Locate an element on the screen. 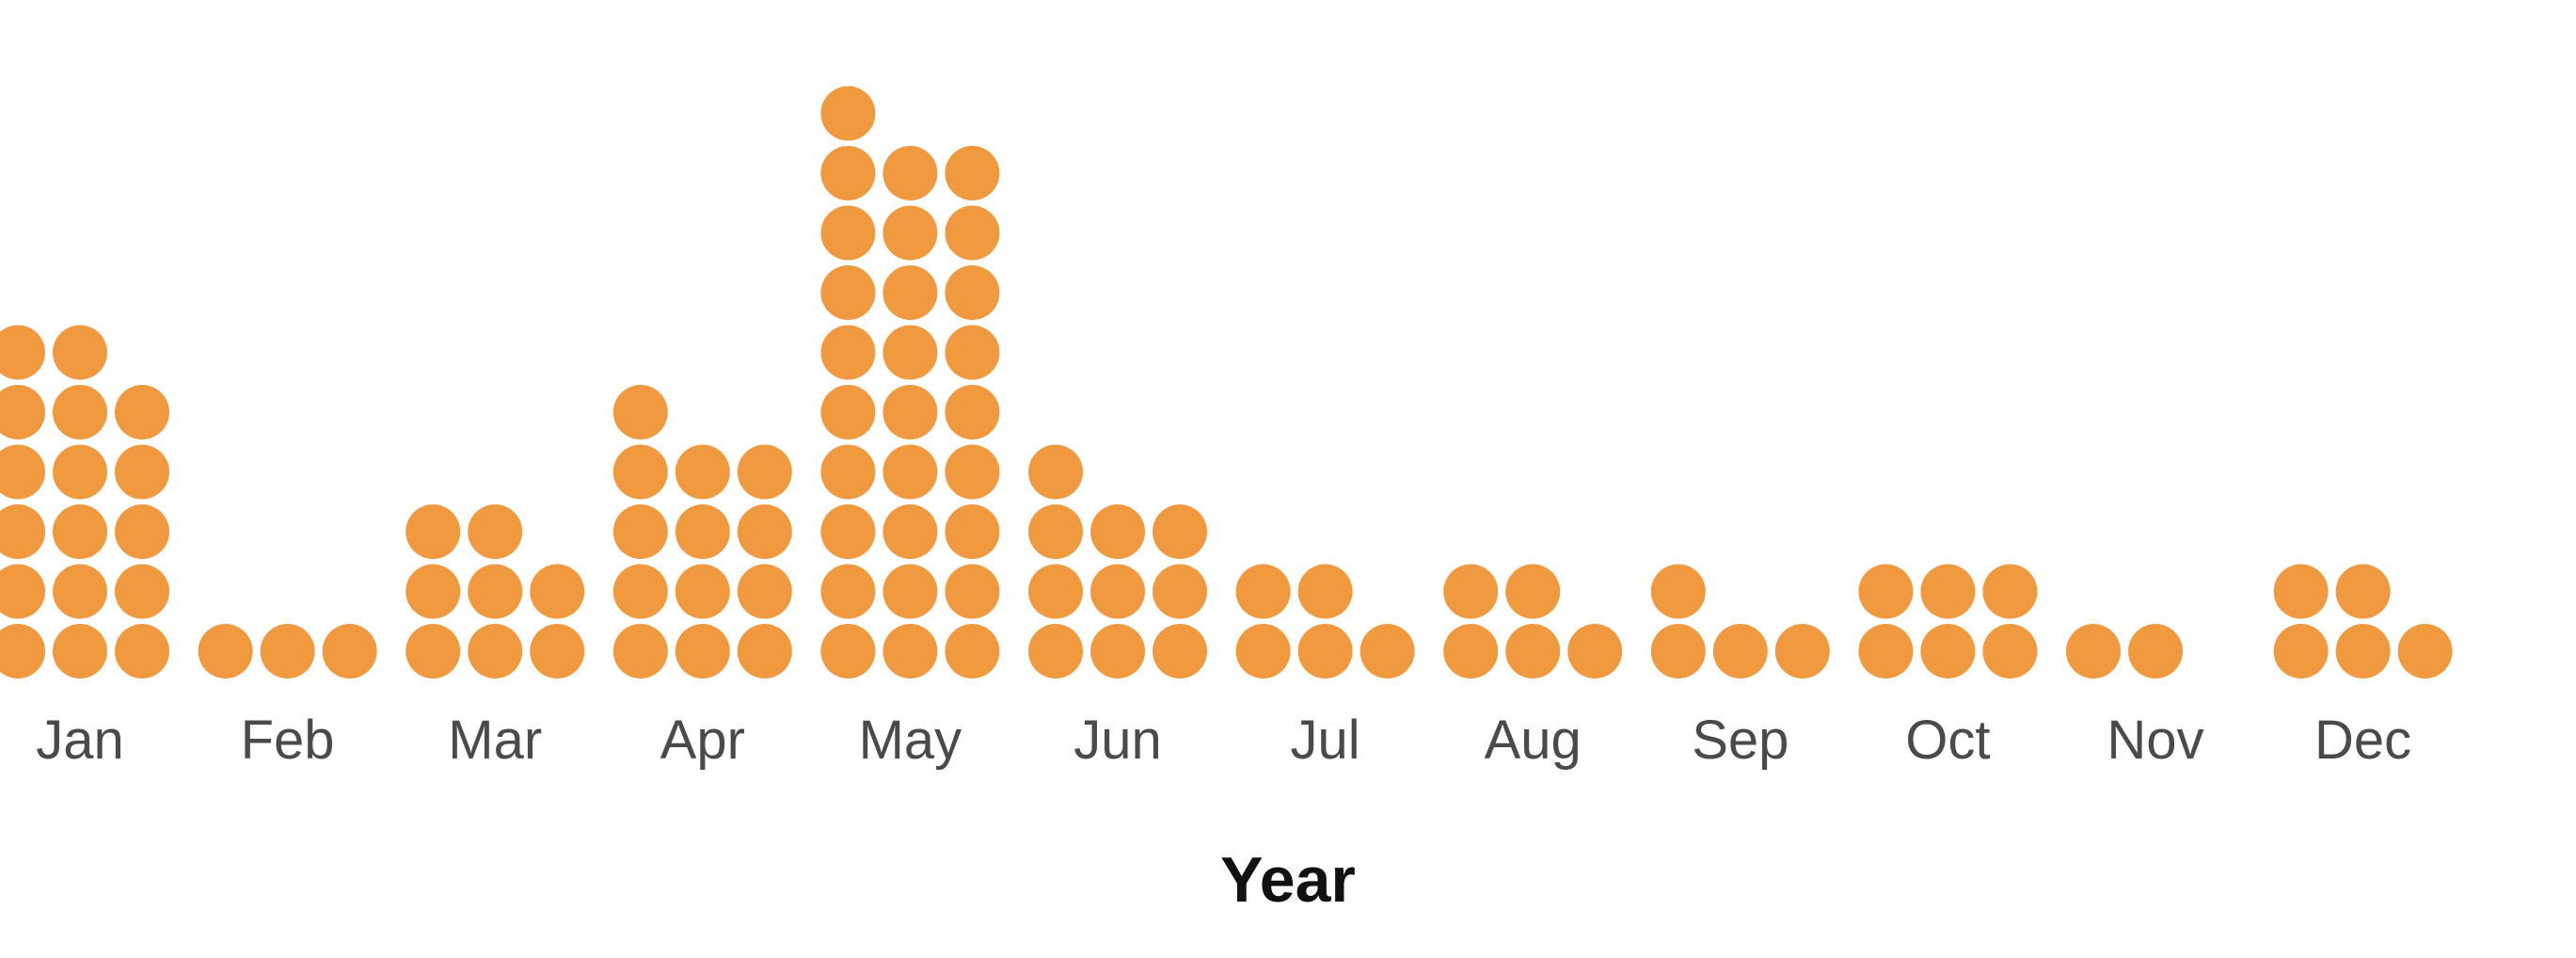  tick-label-nov: Nov is located at coordinates (2155, 740).